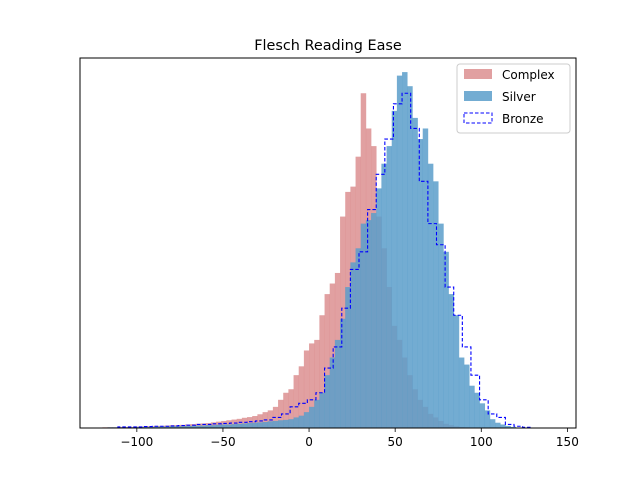 Image resolution: width=640 pixels, height=480 pixels. What do you see at coordinates (395, 442) in the screenshot?
I see `x-tick-label: 50` at bounding box center [395, 442].